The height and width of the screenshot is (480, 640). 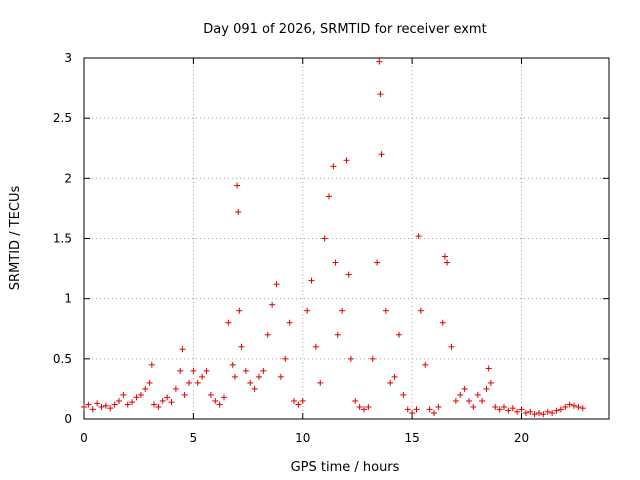 What do you see at coordinates (194, 438) in the screenshot?
I see `x-tick-label: 5` at bounding box center [194, 438].